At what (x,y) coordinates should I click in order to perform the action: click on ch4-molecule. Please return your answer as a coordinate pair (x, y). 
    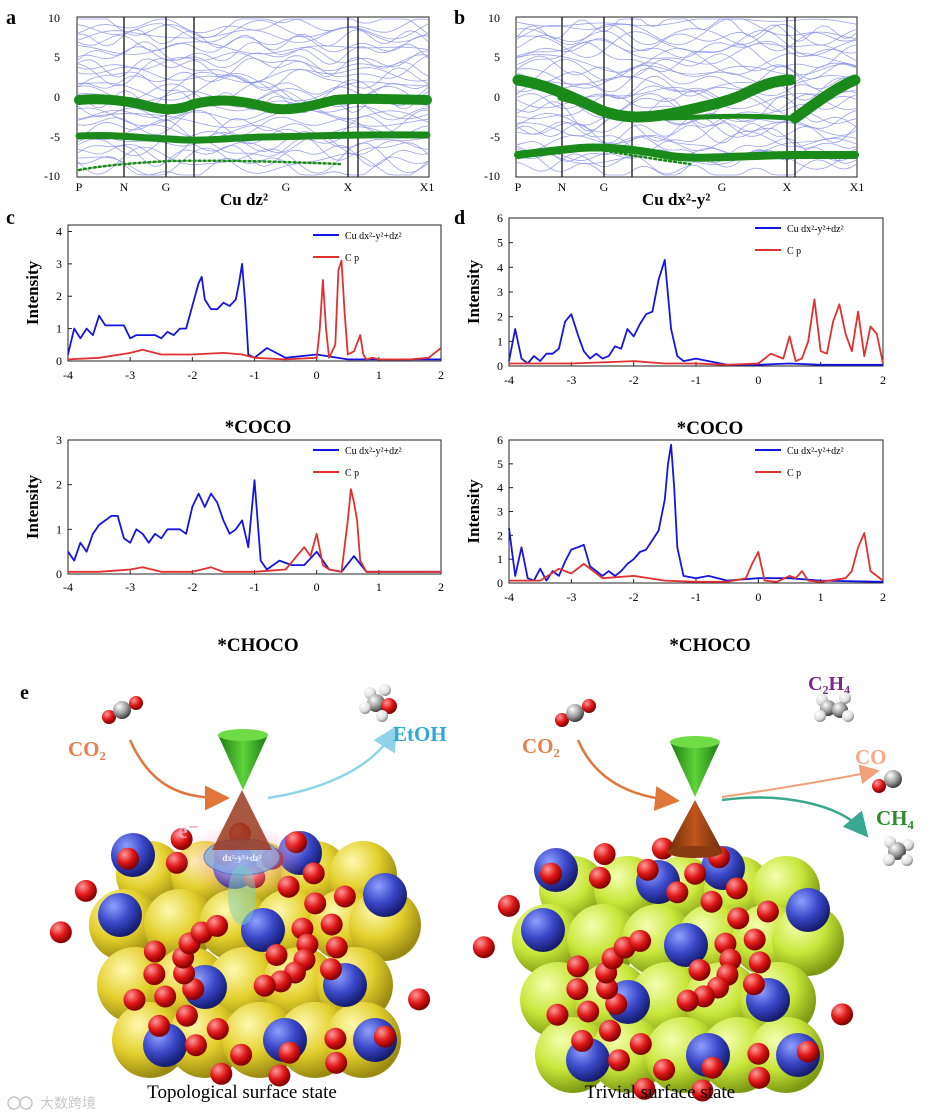
    Looking at the image, I should click on (898, 851).